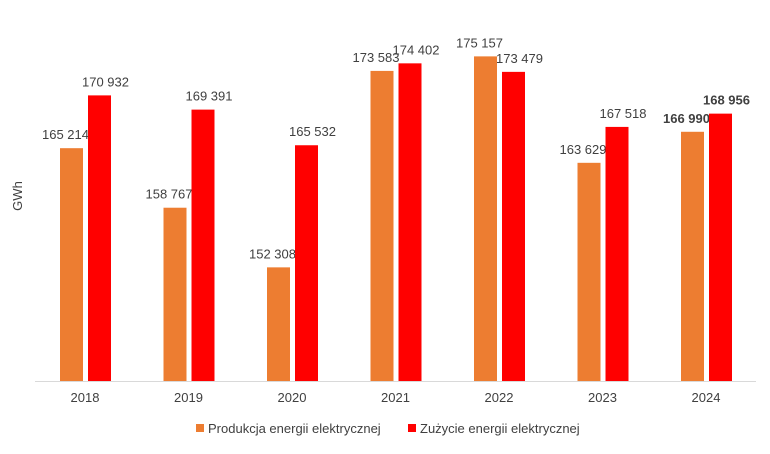 The image size is (770, 454). Describe the element at coordinates (499, 397) in the screenshot. I see `x-tick-label-2022: 2022` at that location.